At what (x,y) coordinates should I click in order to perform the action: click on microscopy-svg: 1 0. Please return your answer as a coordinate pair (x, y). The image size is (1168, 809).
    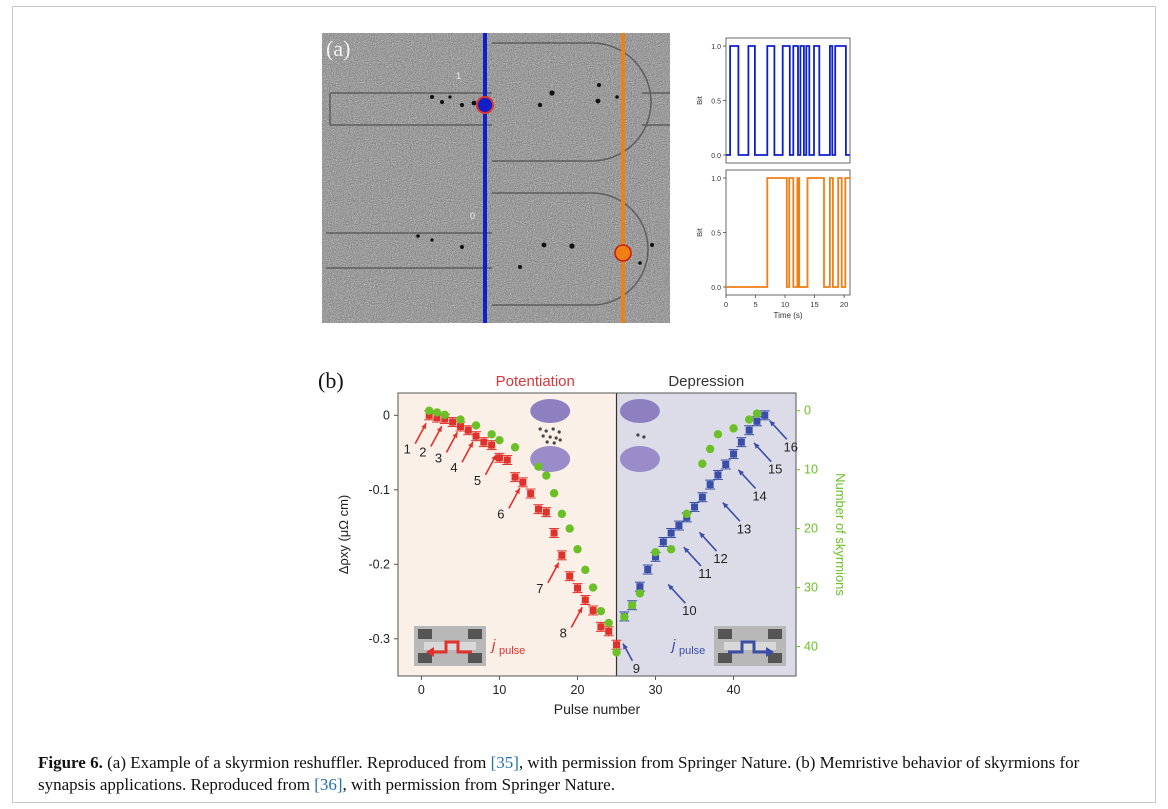
    Looking at the image, I should click on (496, 178).